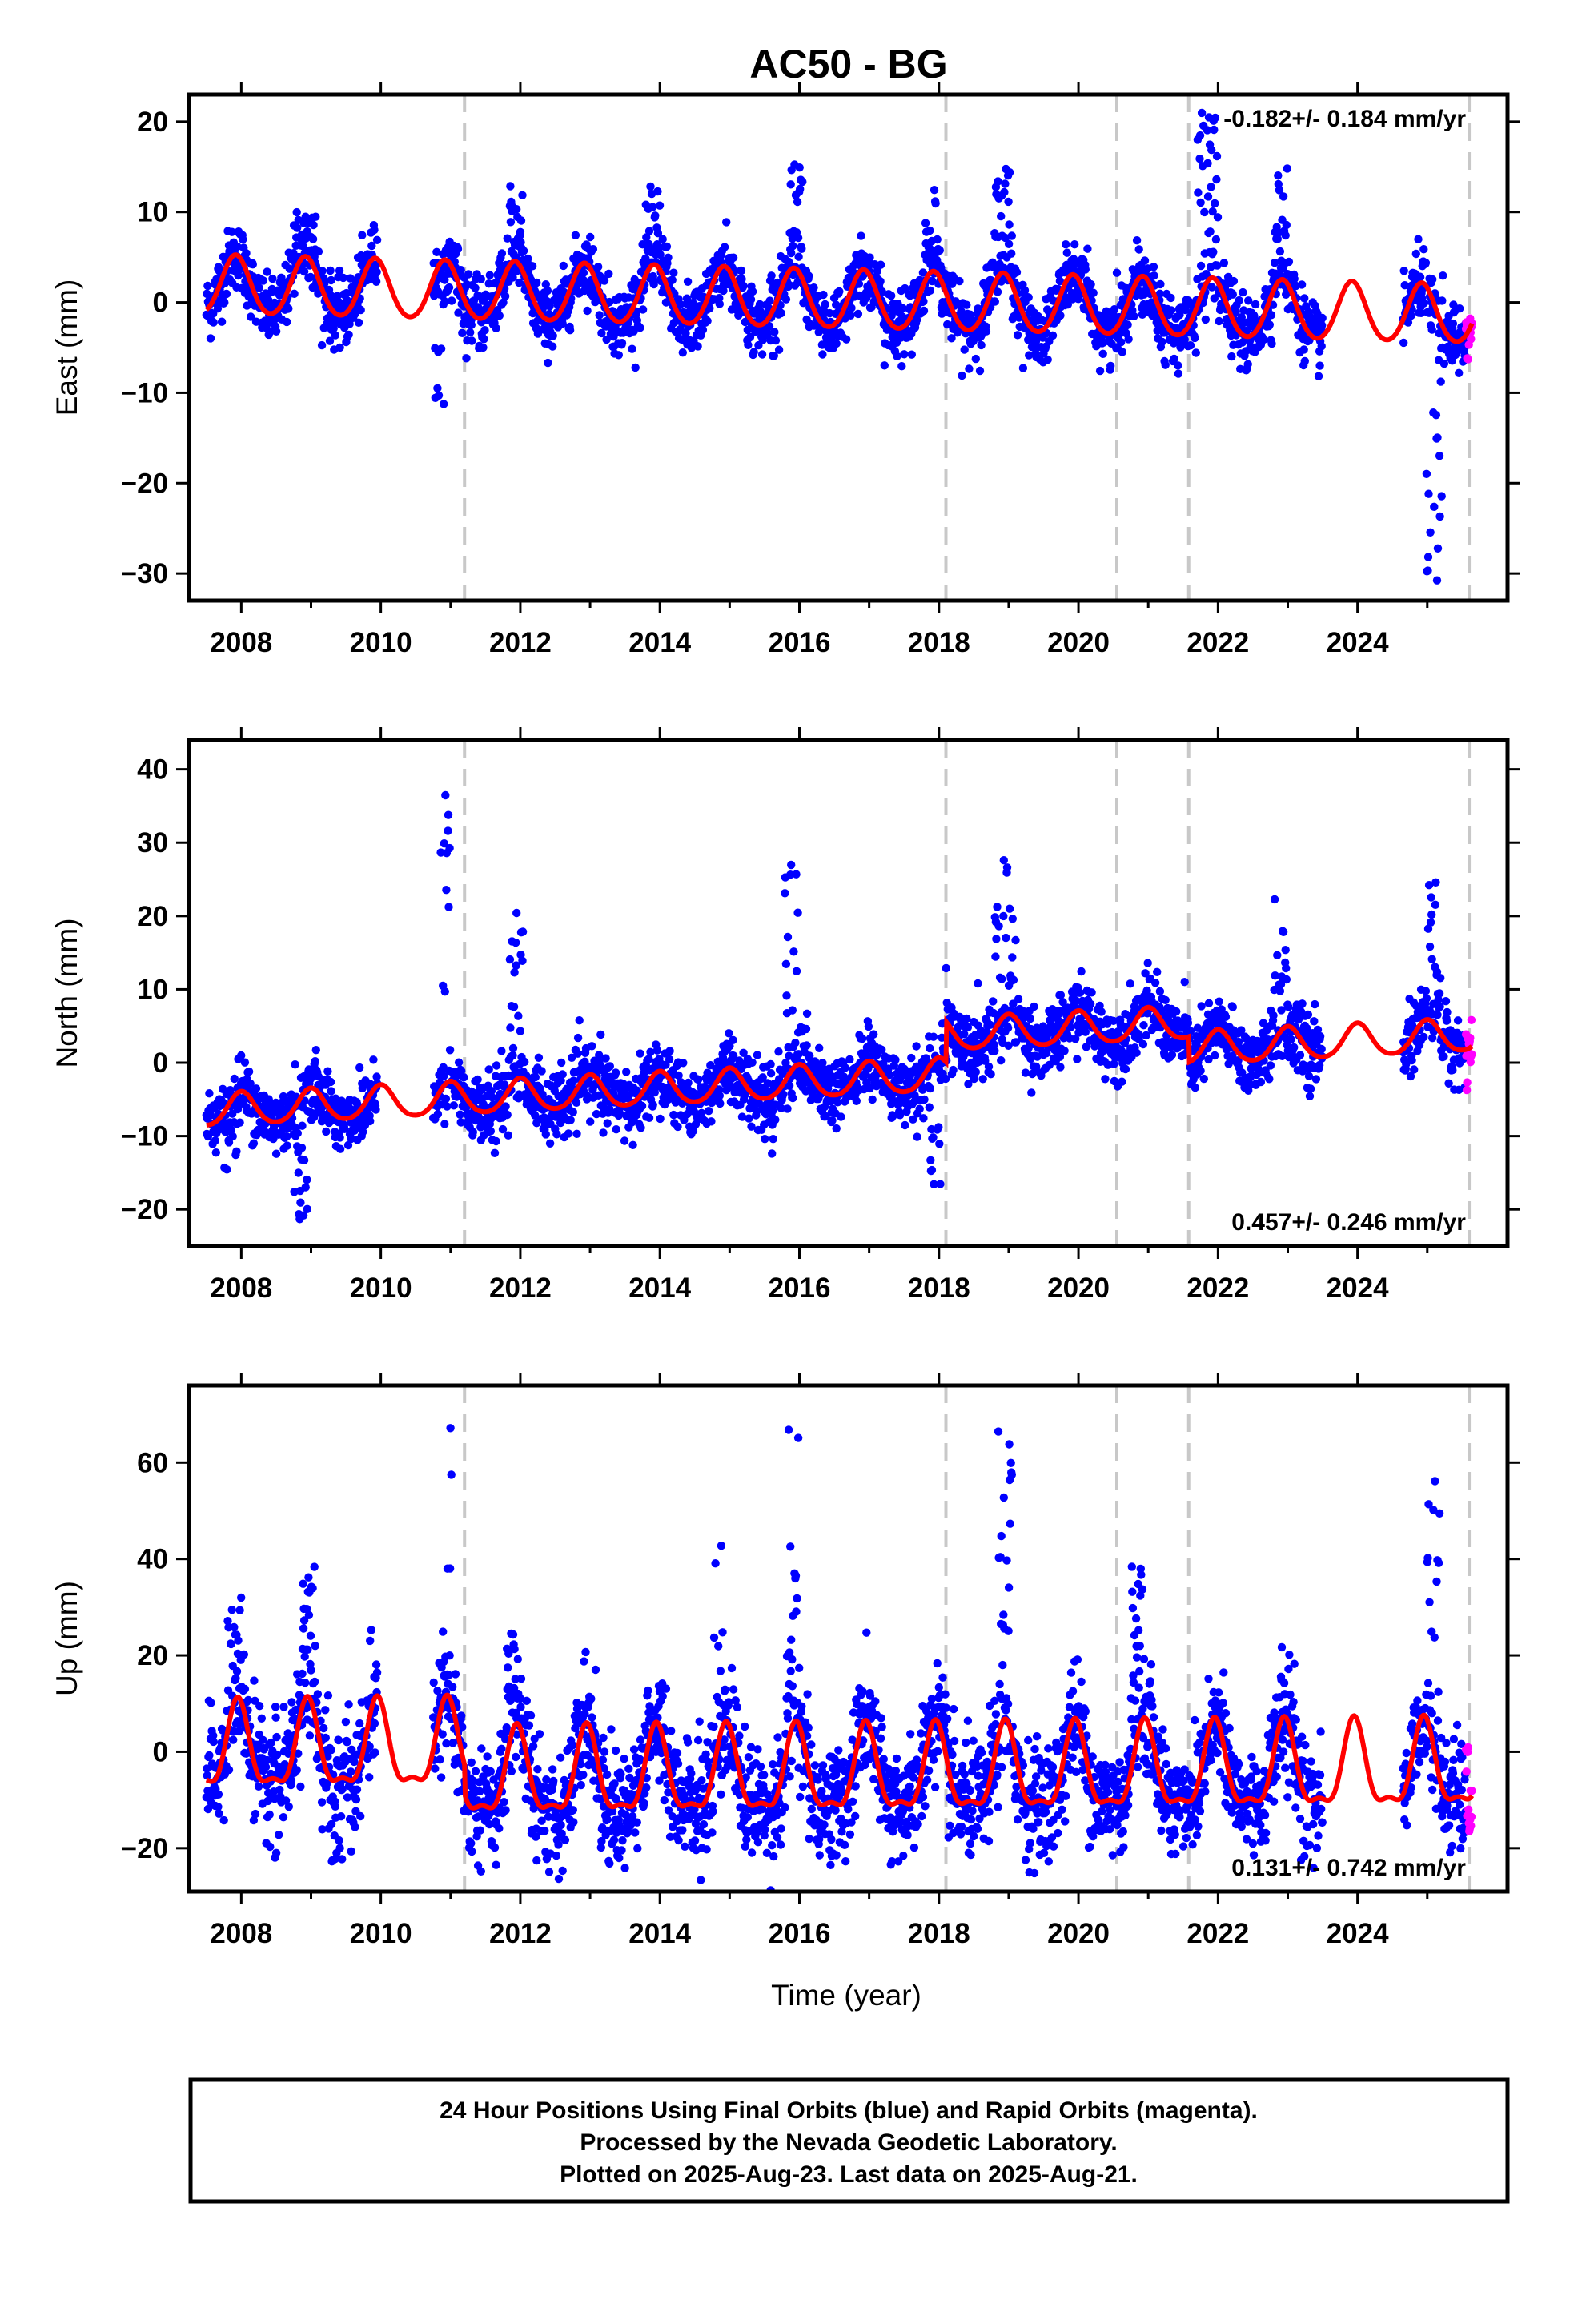  I want to click on east-y-tick-label: 20, so click(152, 123).